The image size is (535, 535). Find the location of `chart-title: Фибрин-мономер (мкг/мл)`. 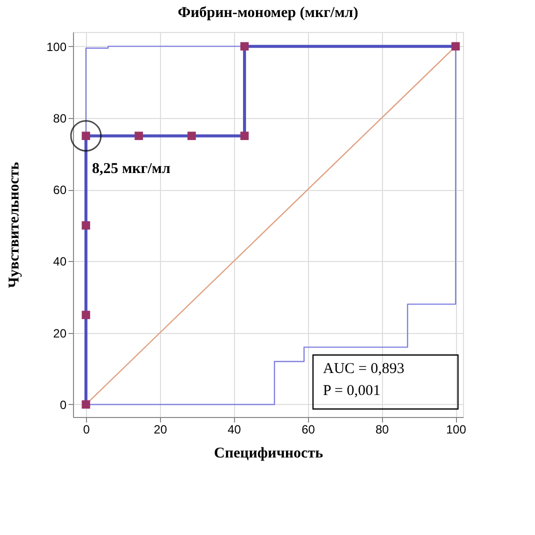

chart-title: Фибрин-мономер (мкг/мл) is located at coordinates (268, 13).